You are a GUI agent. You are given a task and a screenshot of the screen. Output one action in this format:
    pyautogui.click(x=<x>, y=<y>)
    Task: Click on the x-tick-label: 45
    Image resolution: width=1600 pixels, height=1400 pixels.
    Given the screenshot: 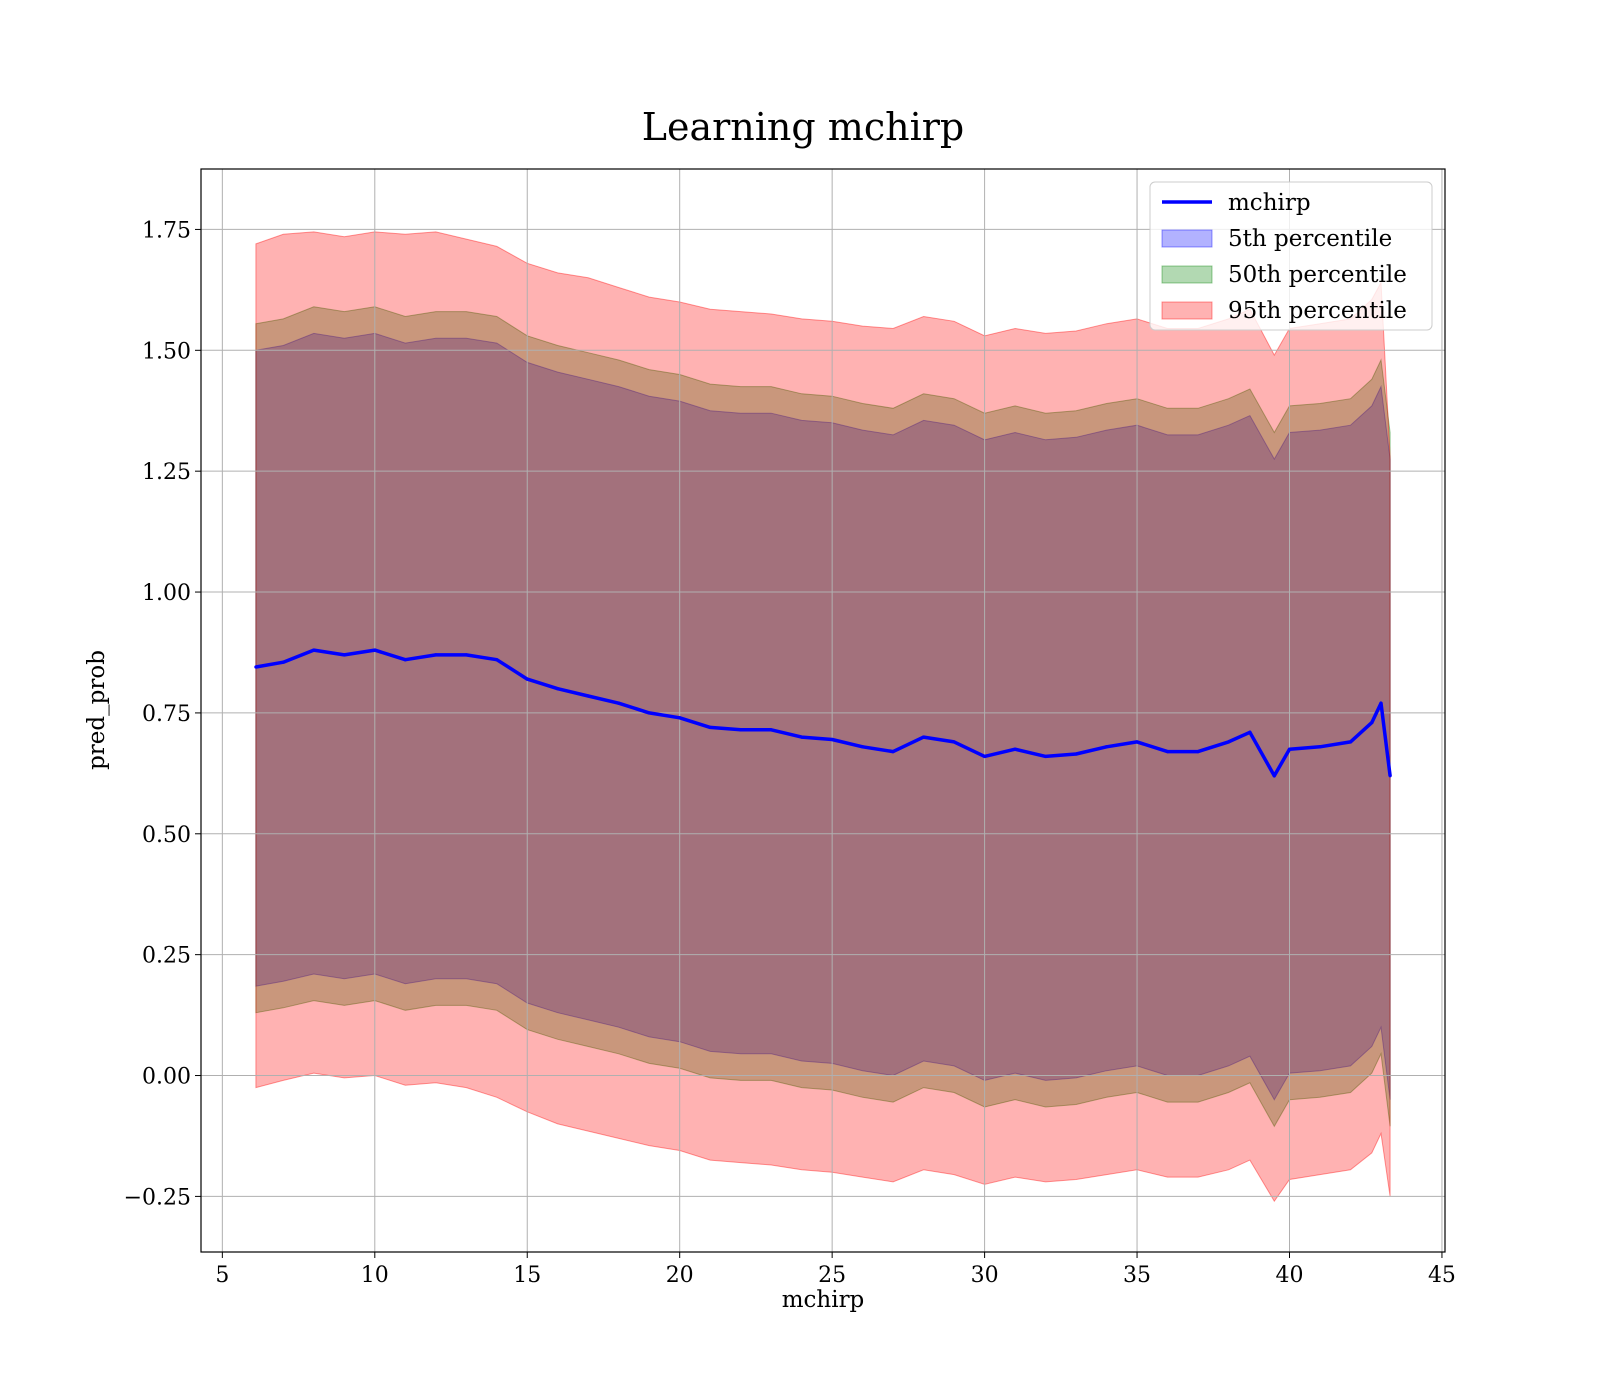 What is the action you would take?
    pyautogui.click(x=1442, y=1275)
    